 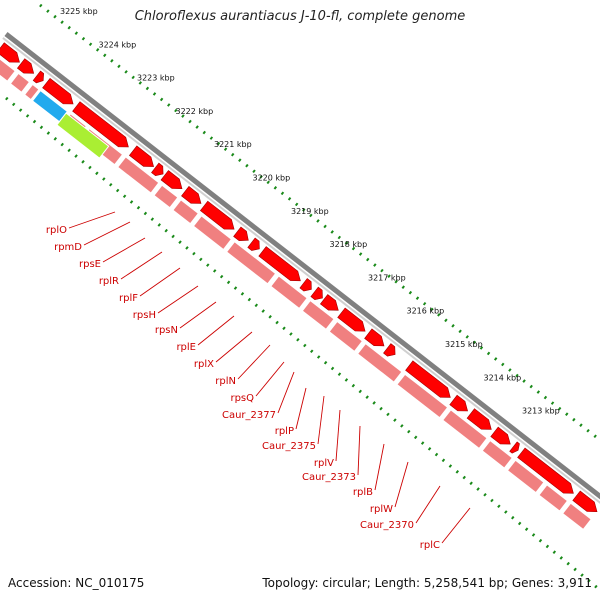 I want to click on gene-label: rplV, so click(x=324, y=463).